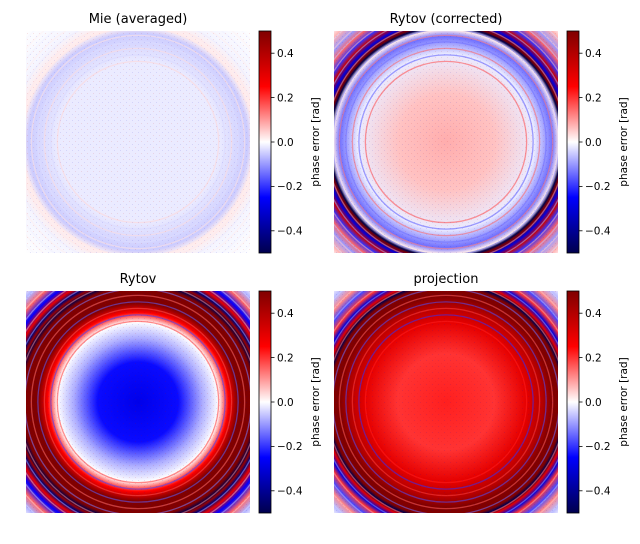  Describe the element at coordinates (446, 279) in the screenshot. I see `title-projection: projection` at that location.